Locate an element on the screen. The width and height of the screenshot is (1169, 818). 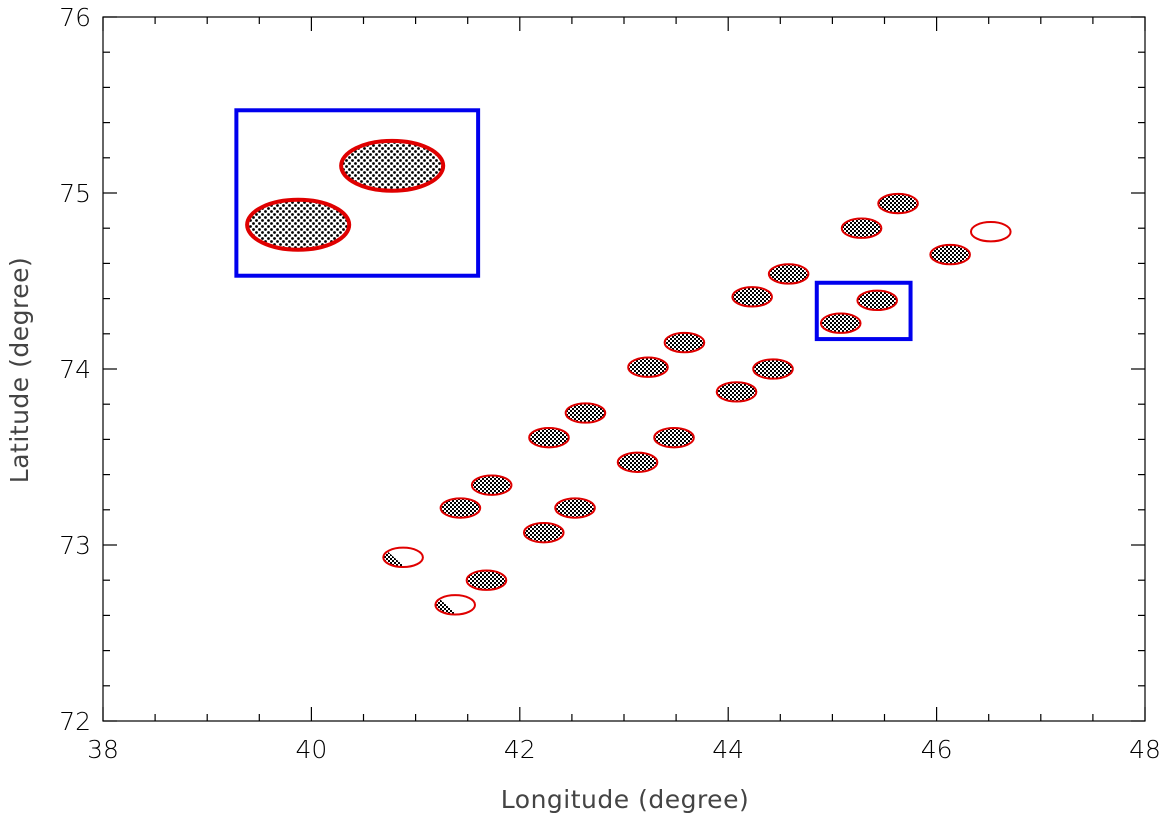
y-tick-label: 74 is located at coordinates (75, 369).